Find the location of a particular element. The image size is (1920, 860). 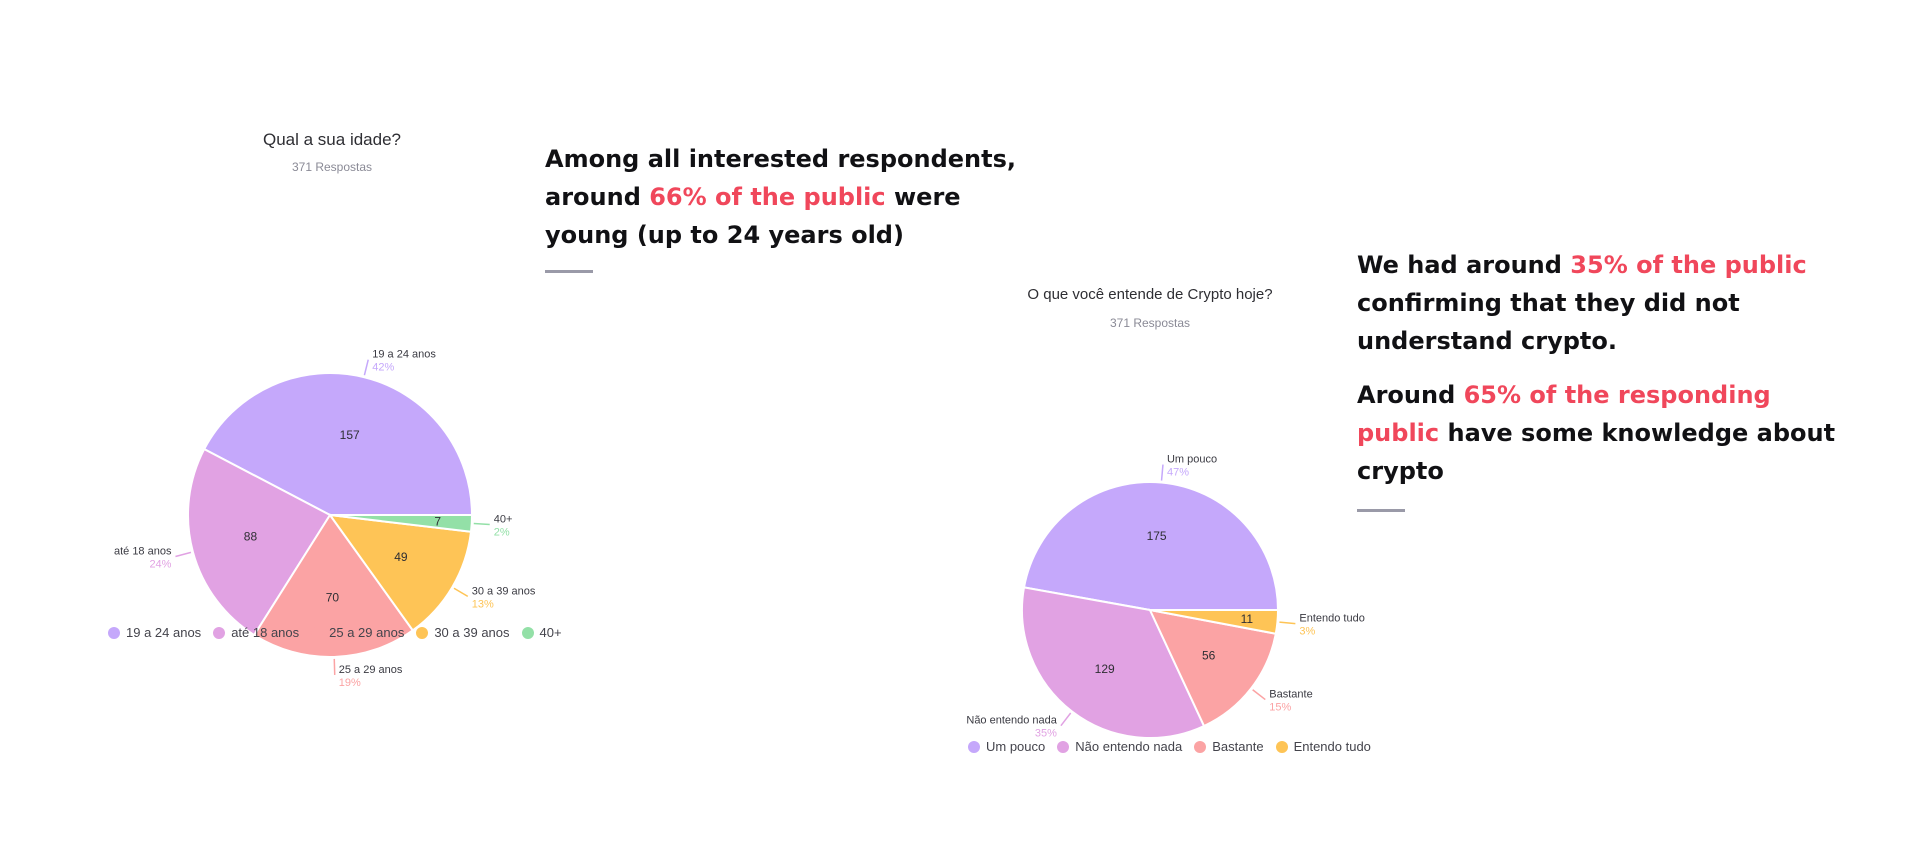

legend-item-entendo-tudo: Entendo tudo is located at coordinates (1323, 746).